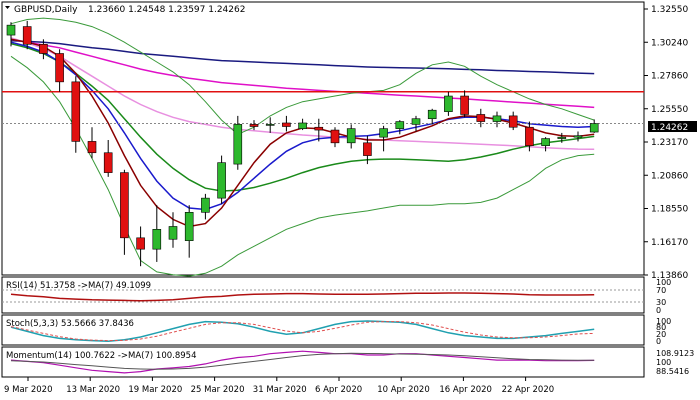 The image size is (700, 400). What do you see at coordinates (46, 10) in the screenshot?
I see `symbol-title: GBPUSD,Daily` at bounding box center [46, 10].